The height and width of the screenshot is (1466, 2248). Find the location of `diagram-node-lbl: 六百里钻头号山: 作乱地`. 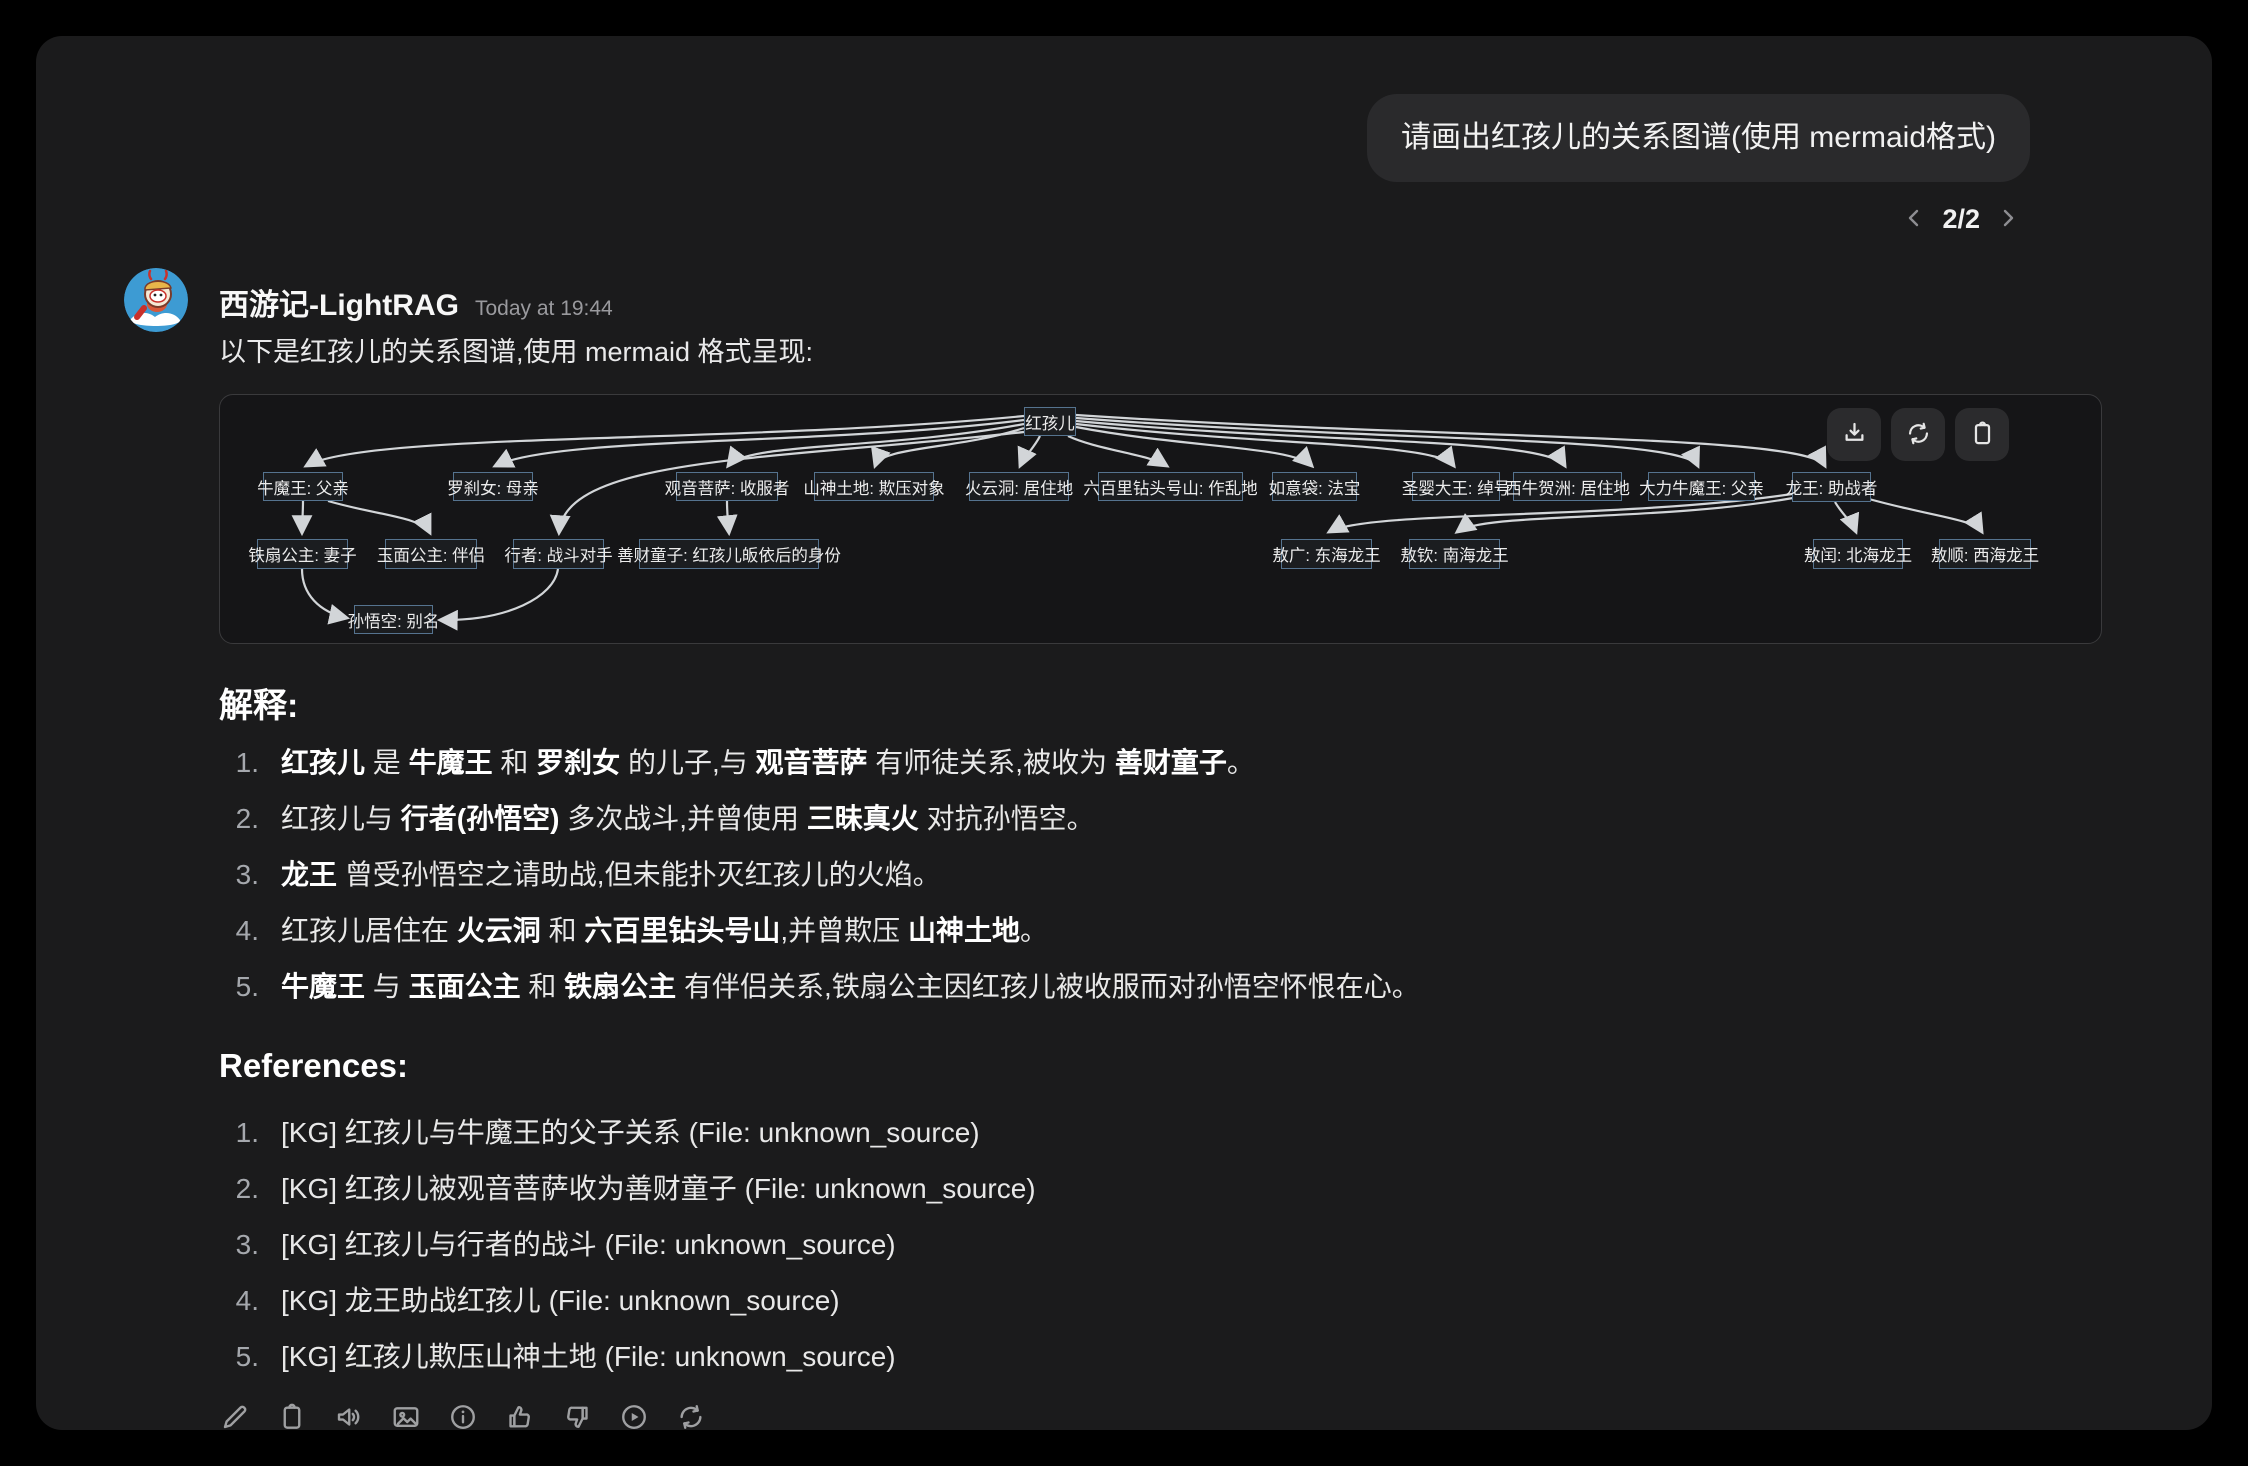

diagram-node-lbl: 六百里钻头号山: 作乱地 is located at coordinates (1170, 486).